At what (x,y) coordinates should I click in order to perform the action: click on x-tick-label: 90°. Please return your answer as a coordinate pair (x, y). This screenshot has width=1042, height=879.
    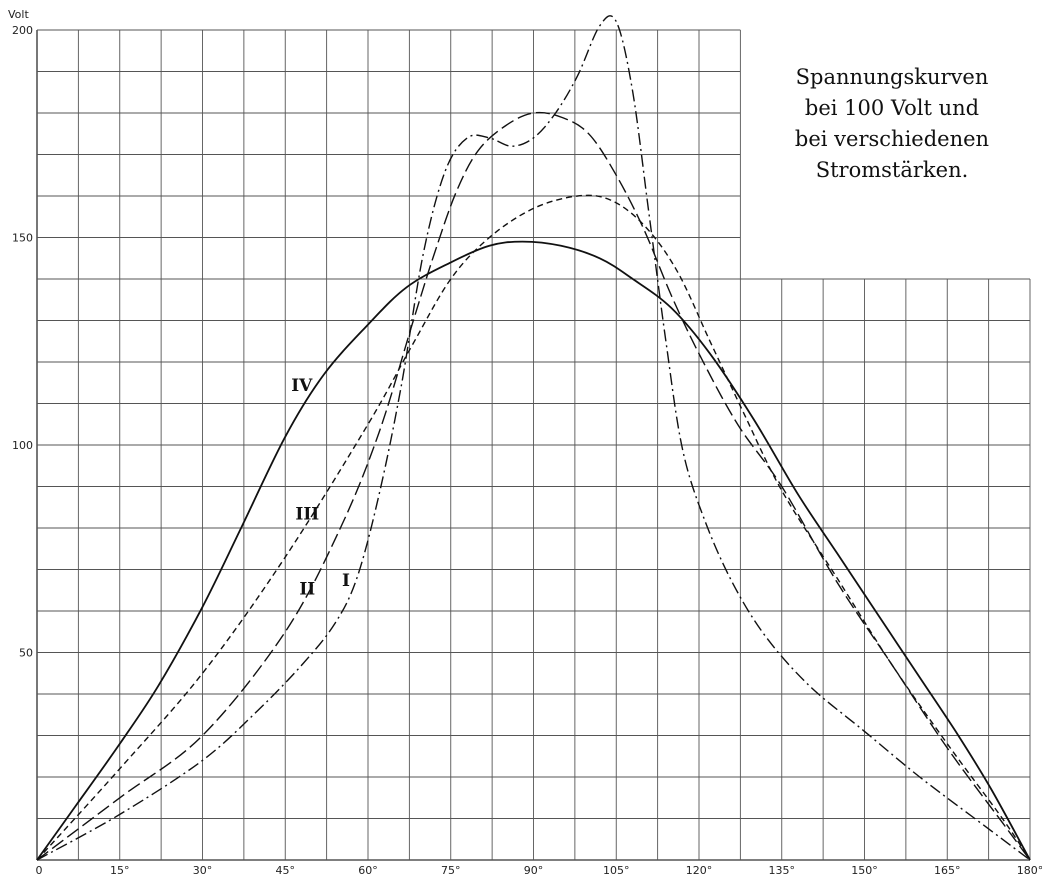
    Looking at the image, I should click on (534, 870).